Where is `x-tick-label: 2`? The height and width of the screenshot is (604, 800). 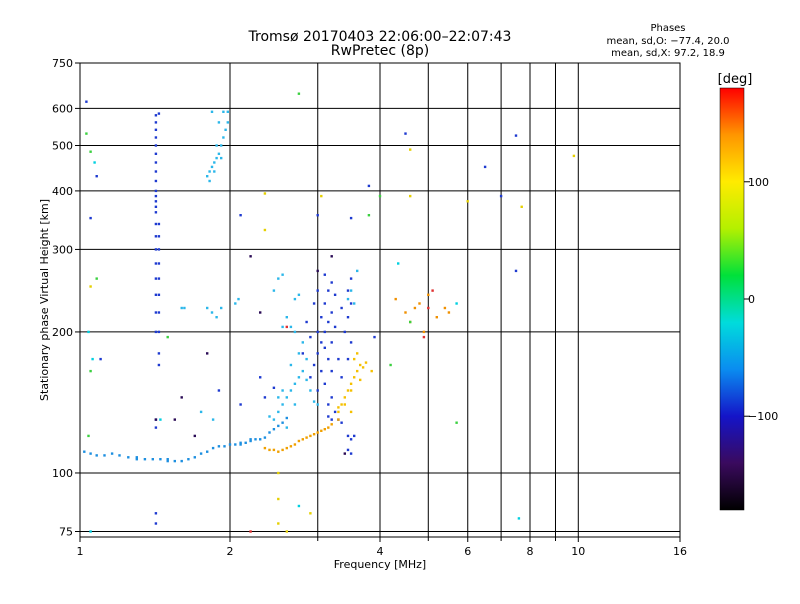 x-tick-label: 2 is located at coordinates (230, 551).